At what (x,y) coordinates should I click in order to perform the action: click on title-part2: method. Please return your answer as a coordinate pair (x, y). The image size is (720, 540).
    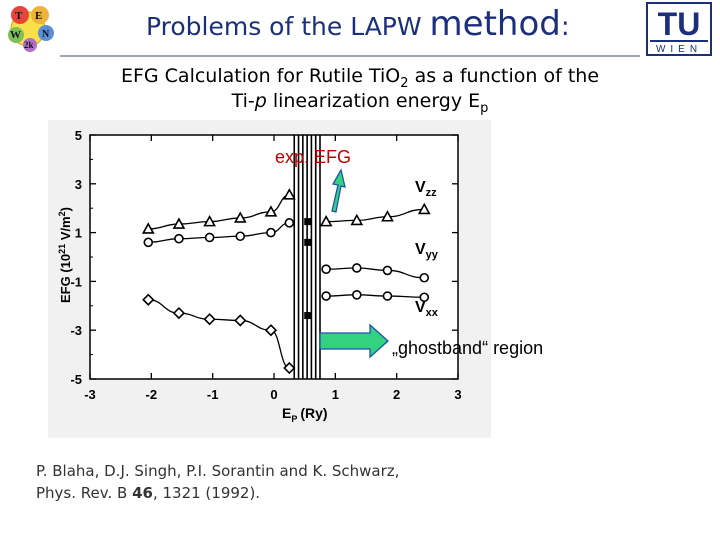
    Looking at the image, I should click on (495, 24).